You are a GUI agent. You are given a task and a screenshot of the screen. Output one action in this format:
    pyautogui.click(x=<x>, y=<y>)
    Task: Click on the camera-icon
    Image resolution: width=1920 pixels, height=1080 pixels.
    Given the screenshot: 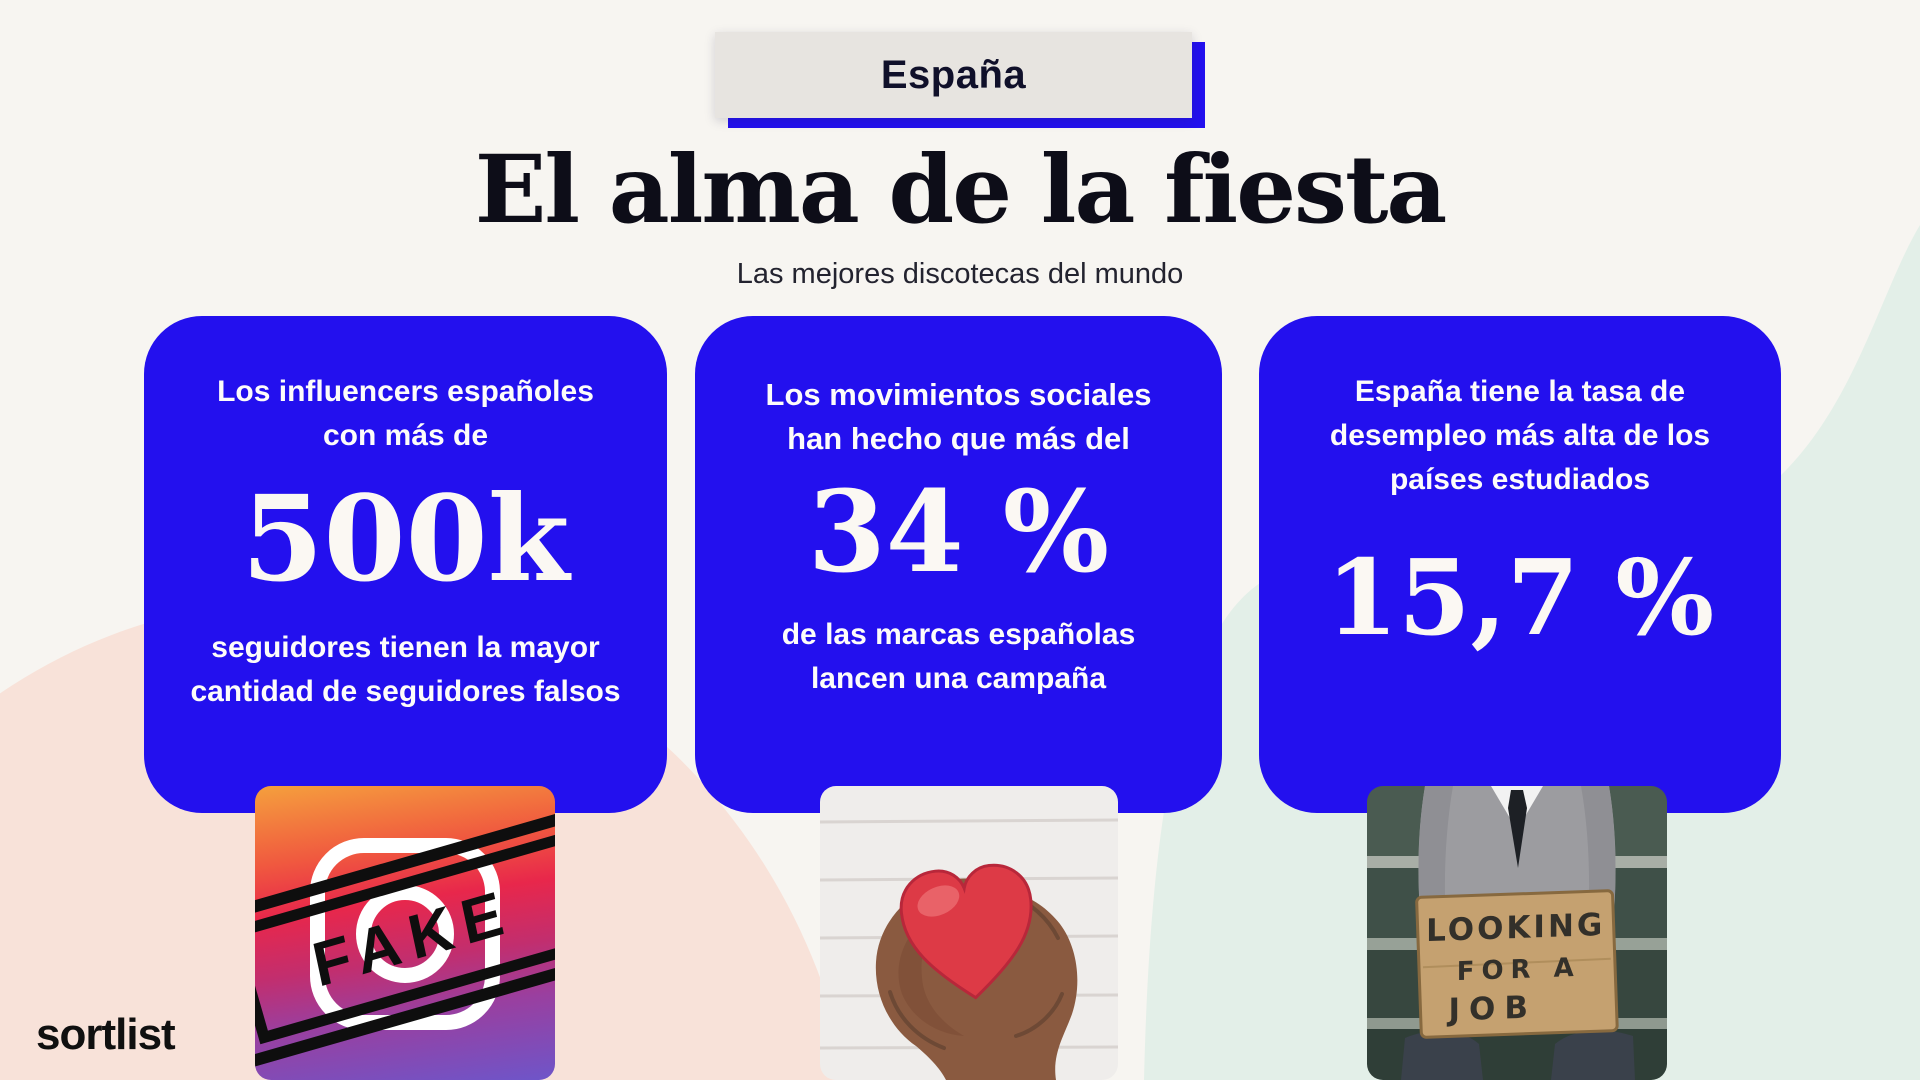 What is the action you would take?
    pyautogui.click(x=405, y=934)
    